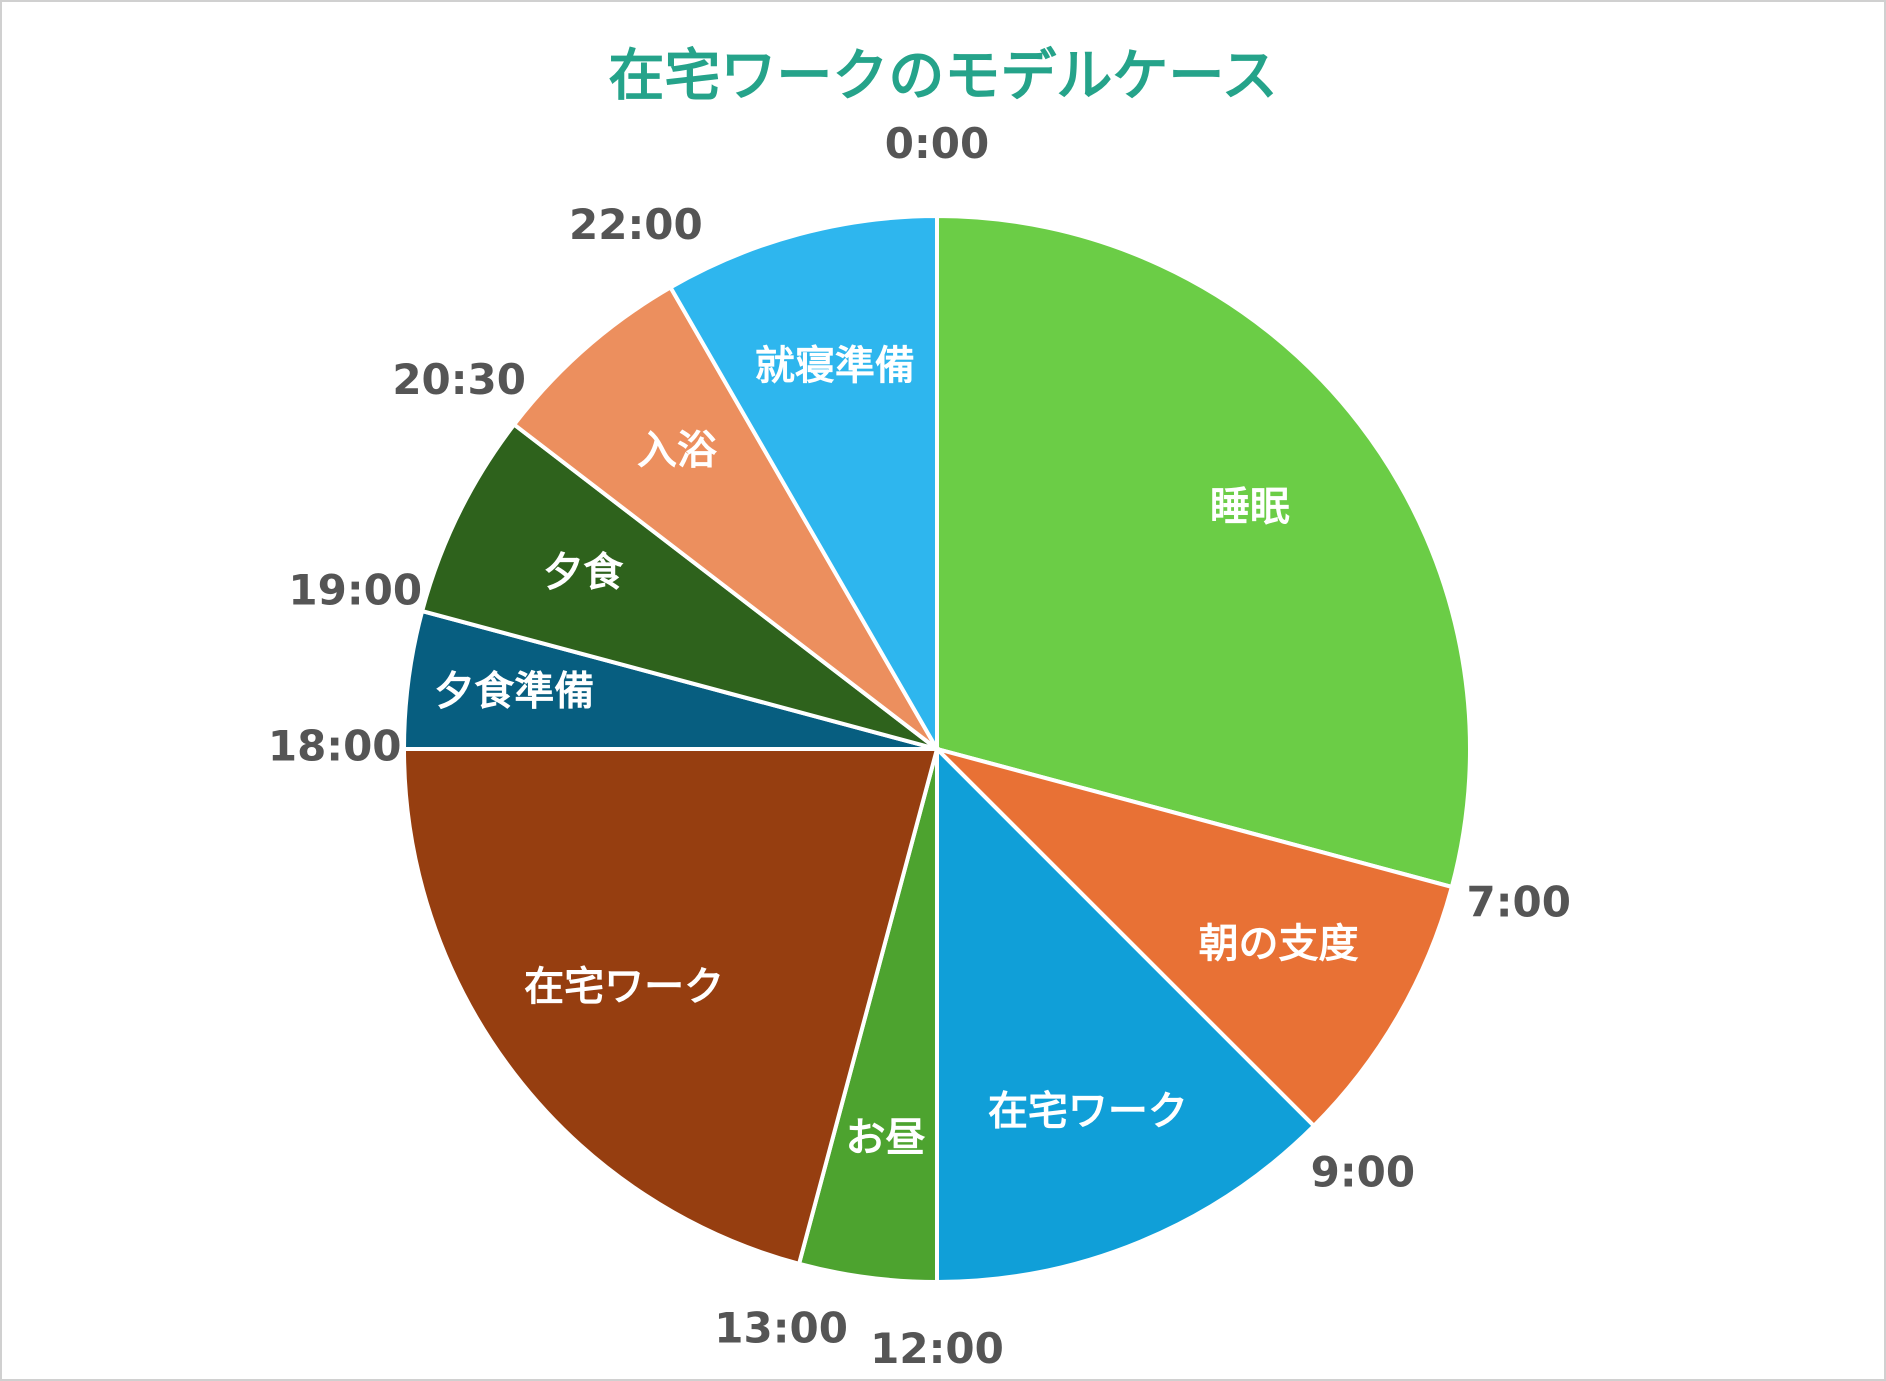 This screenshot has height=1381, width=1886. Describe the element at coordinates (1250, 507) in the screenshot. I see `slice-label: 睡眠` at that location.